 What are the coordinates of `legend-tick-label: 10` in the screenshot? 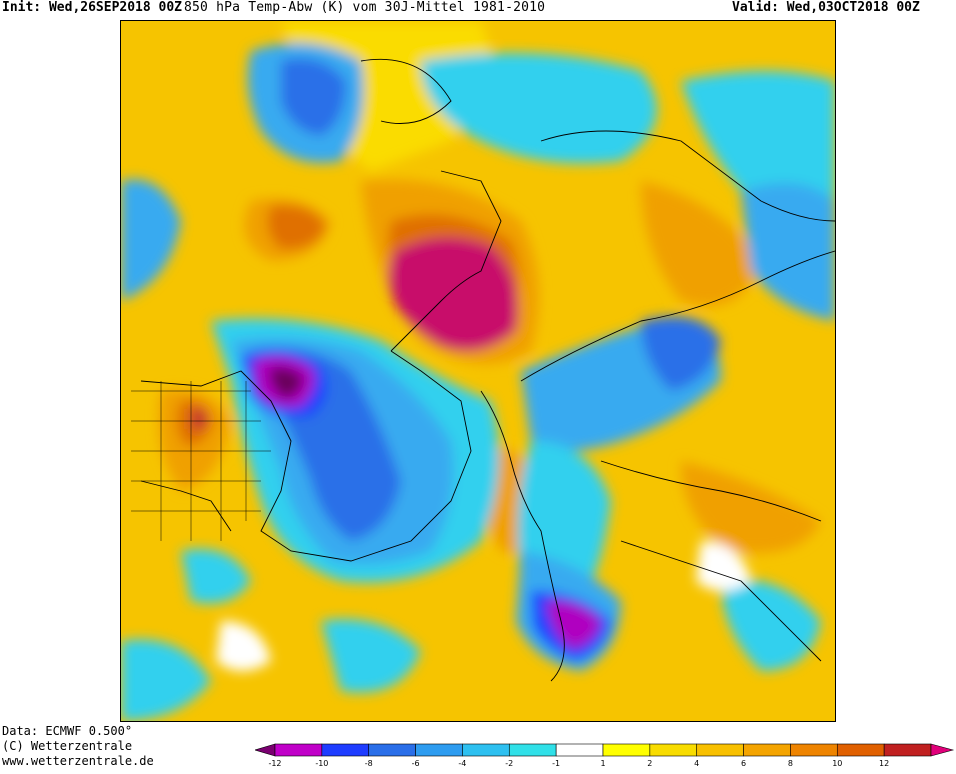 It's located at (837, 763).